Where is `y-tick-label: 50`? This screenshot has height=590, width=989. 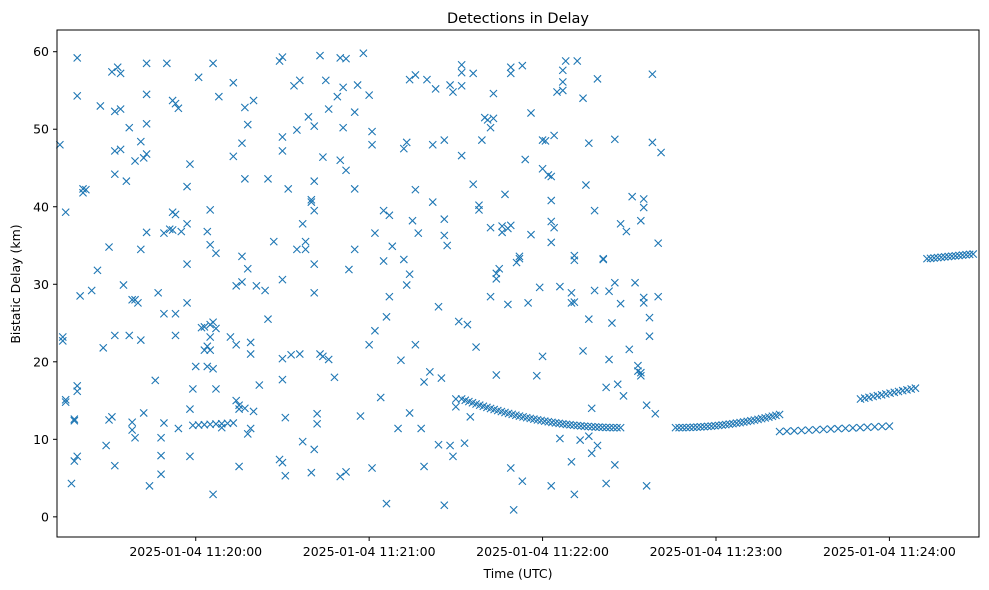 y-tick-label: 50 is located at coordinates (41, 129).